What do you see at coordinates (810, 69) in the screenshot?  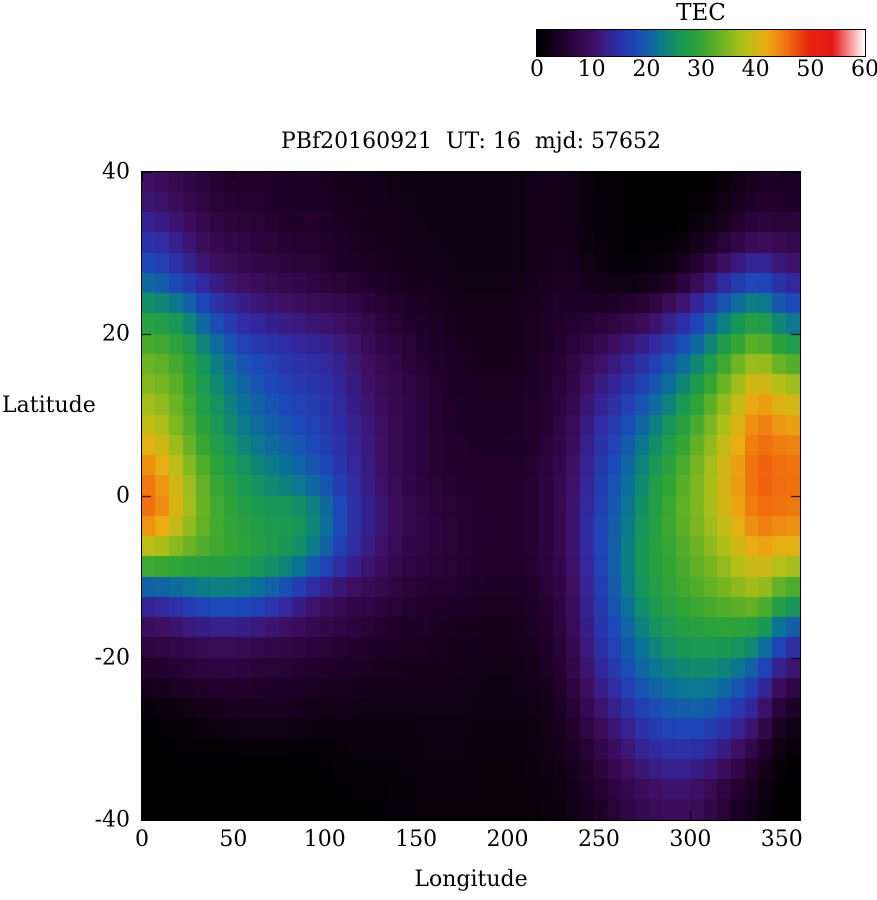 I see `colorbar-tick-label: 50` at bounding box center [810, 69].